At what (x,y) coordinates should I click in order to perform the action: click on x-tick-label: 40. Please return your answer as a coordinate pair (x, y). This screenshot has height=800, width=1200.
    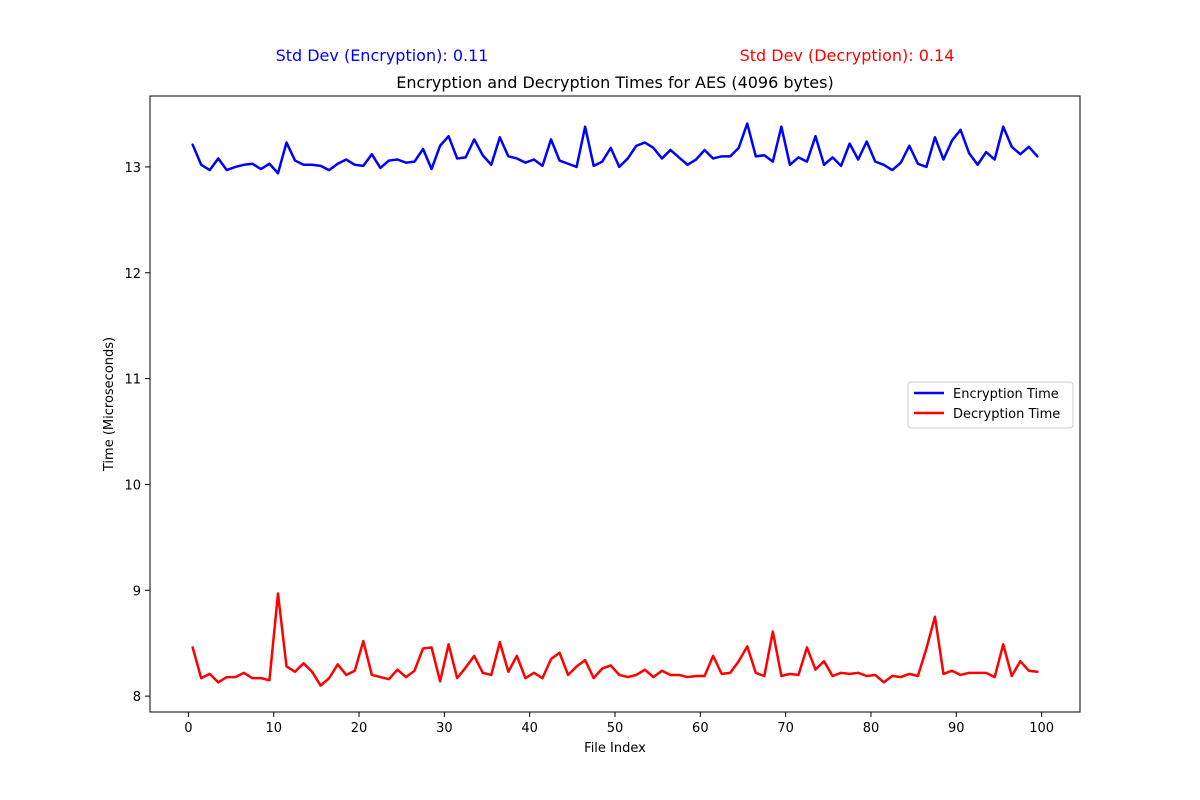
    Looking at the image, I should click on (529, 728).